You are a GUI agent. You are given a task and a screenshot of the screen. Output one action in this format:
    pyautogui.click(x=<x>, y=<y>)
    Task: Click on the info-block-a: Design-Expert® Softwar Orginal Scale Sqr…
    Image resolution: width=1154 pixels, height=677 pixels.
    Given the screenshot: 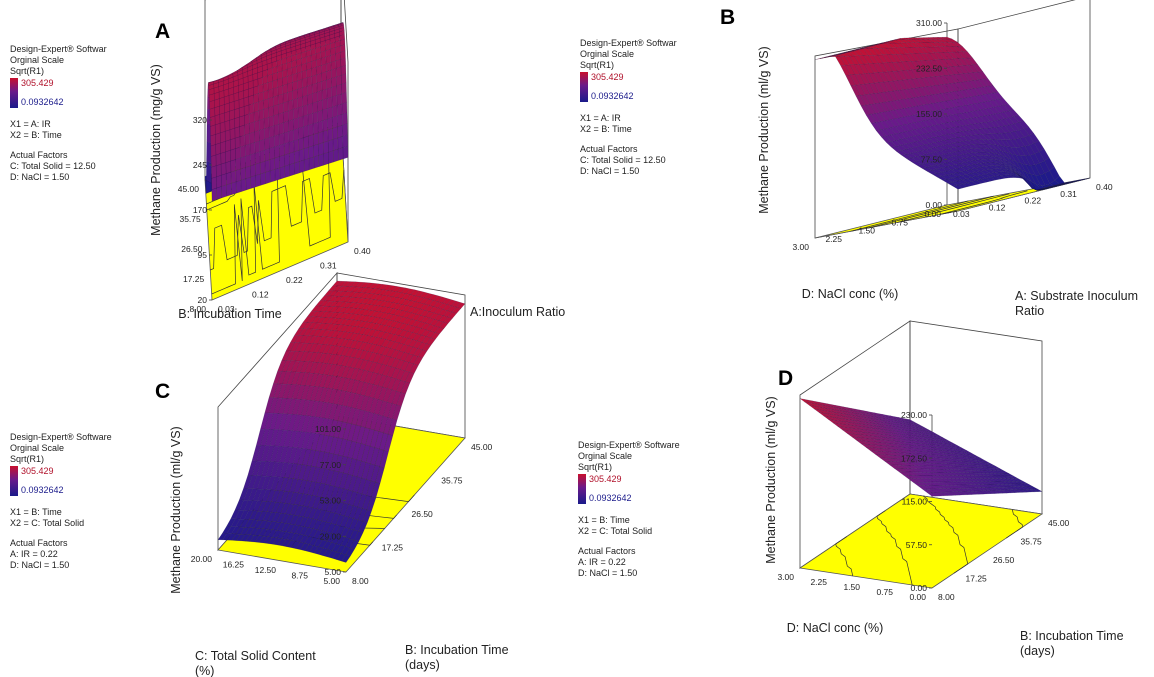 What is the action you would take?
    pyautogui.click(x=80, y=113)
    